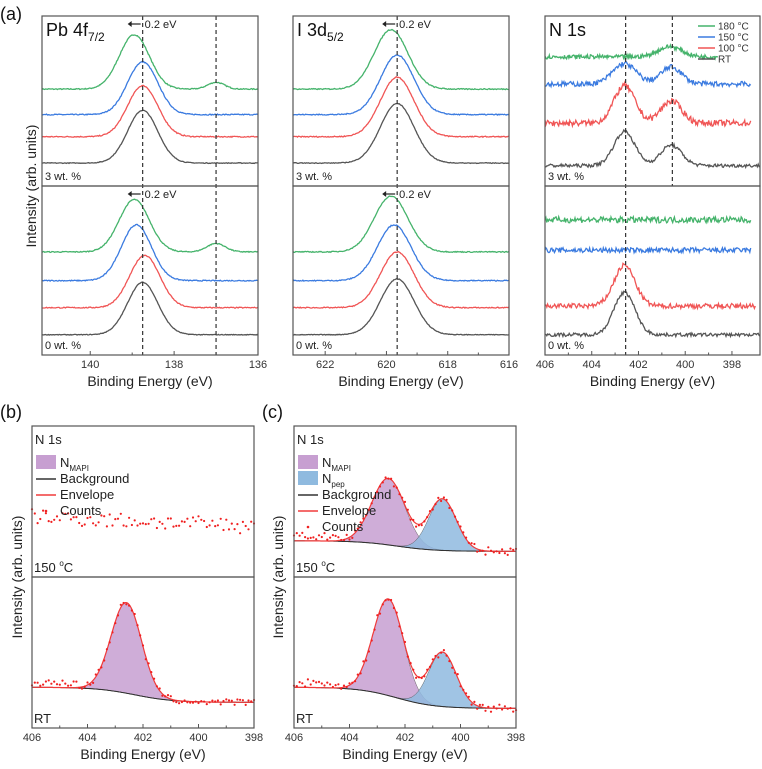 This screenshot has width=762, height=769. I want to click on legend-name: Counts, so click(343, 526).